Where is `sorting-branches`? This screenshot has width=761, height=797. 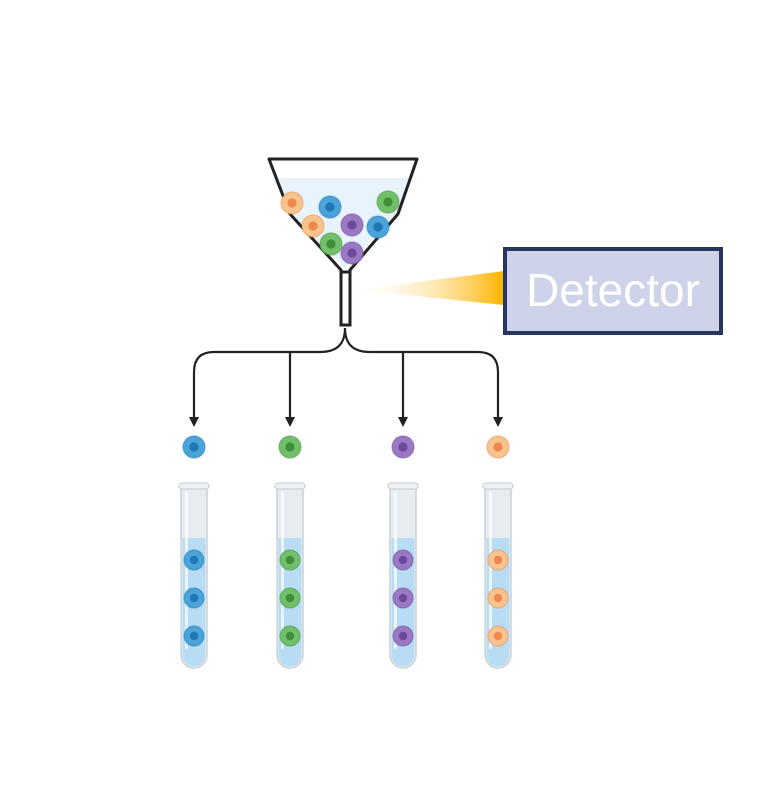 sorting-branches is located at coordinates (346, 377).